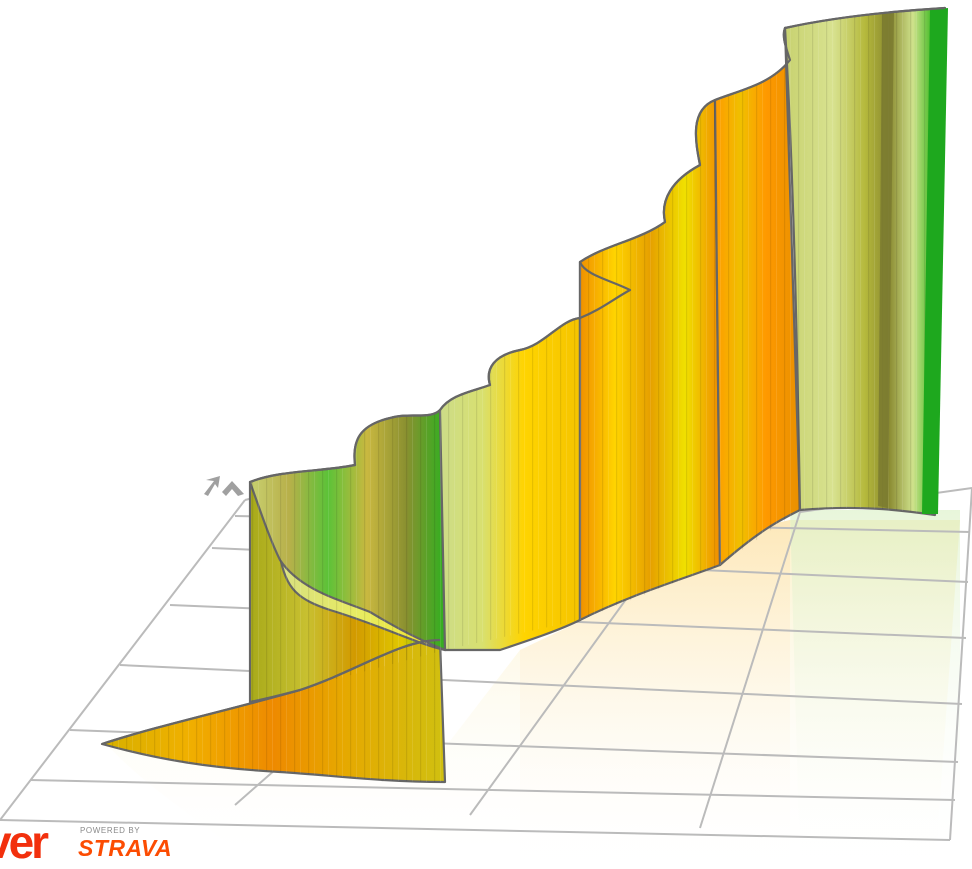 This screenshot has width=972, height=869. I want to click on brand-footer: ver POWERED BY STRAVA, so click(100, 839).